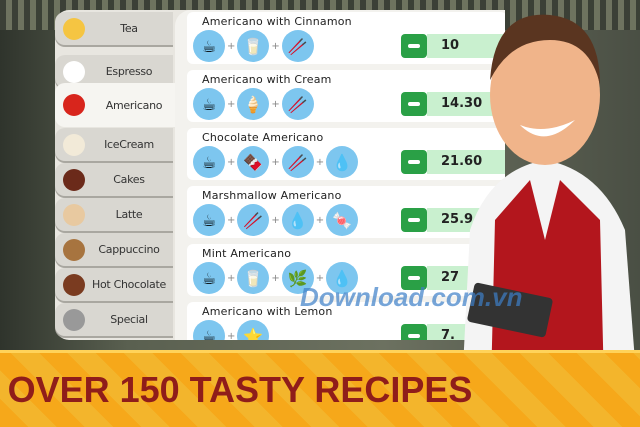 The width and height of the screenshot is (640, 427). What do you see at coordinates (253, 162) in the screenshot?
I see `ingredient-icon: 🍫` at bounding box center [253, 162].